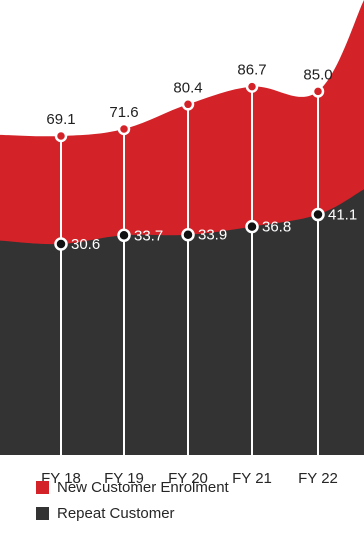 The width and height of the screenshot is (364, 553). What do you see at coordinates (276, 227) in the screenshot?
I see `repeat-customer-data-label: 36.8` at bounding box center [276, 227].